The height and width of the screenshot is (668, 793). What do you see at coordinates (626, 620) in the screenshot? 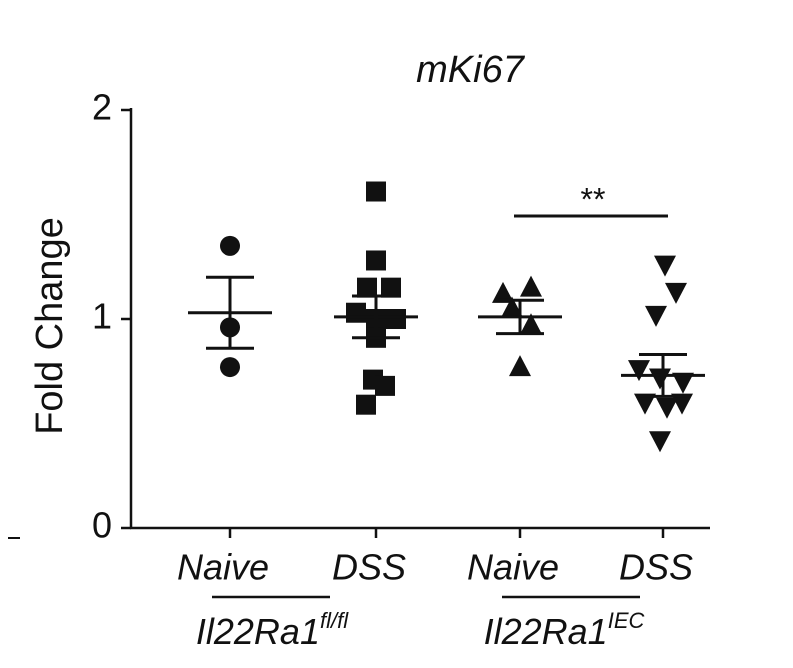
I see `group-label-superscript: IEC` at bounding box center [626, 620].